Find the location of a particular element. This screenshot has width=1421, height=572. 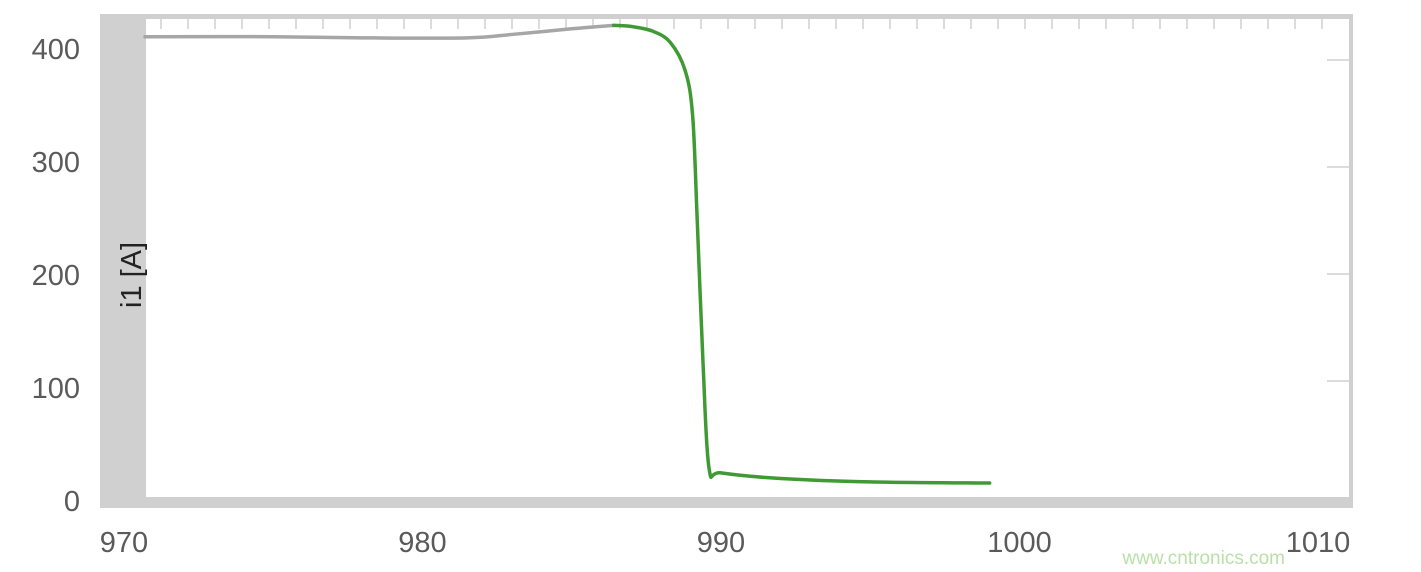

x-tick-label: 1000 is located at coordinates (1019, 543).